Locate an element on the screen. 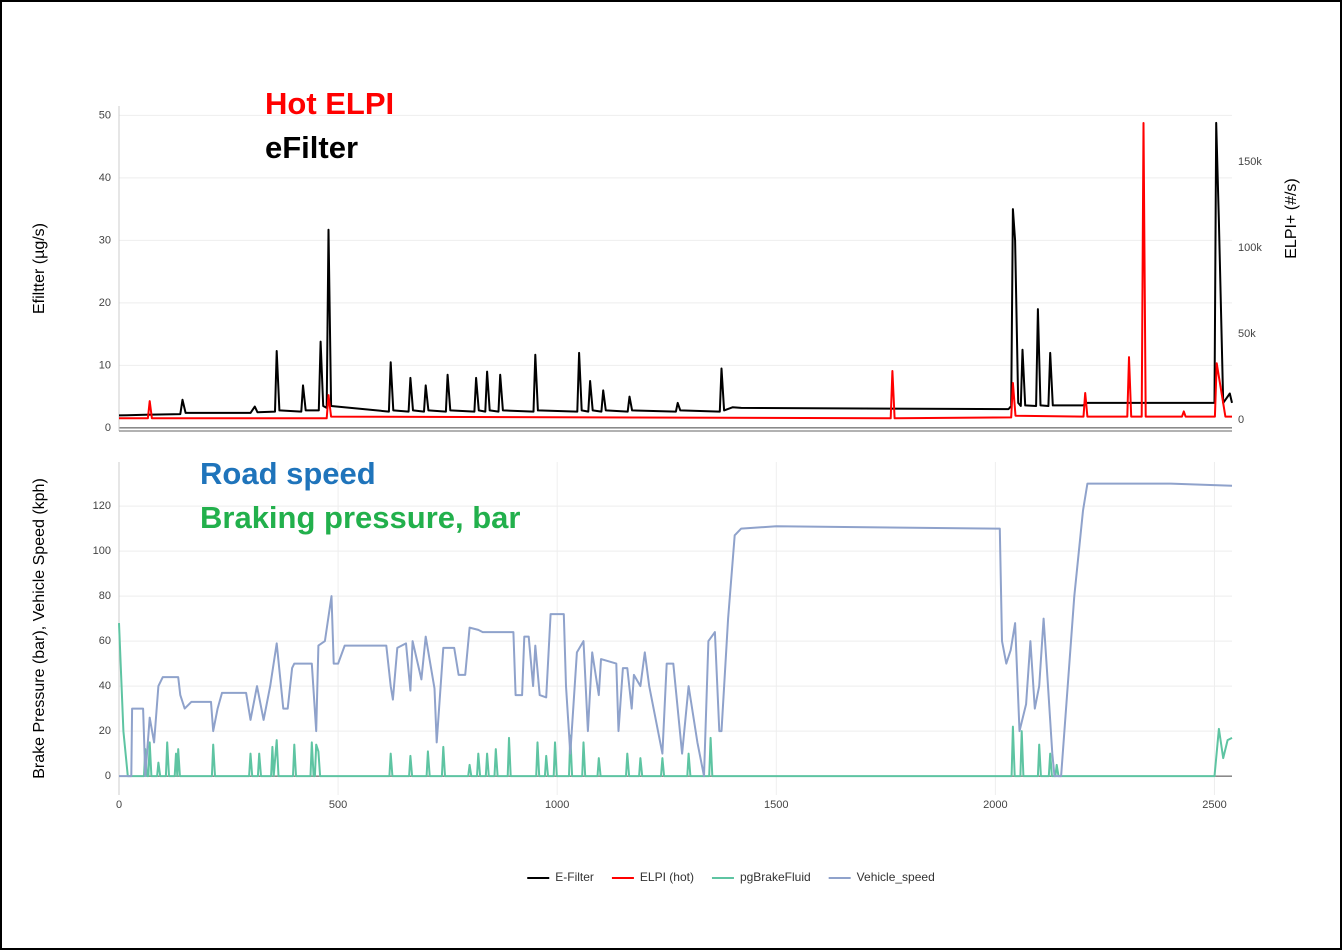 This screenshot has width=1342, height=950. y-tick-label: 50 is located at coordinates (105, 115).